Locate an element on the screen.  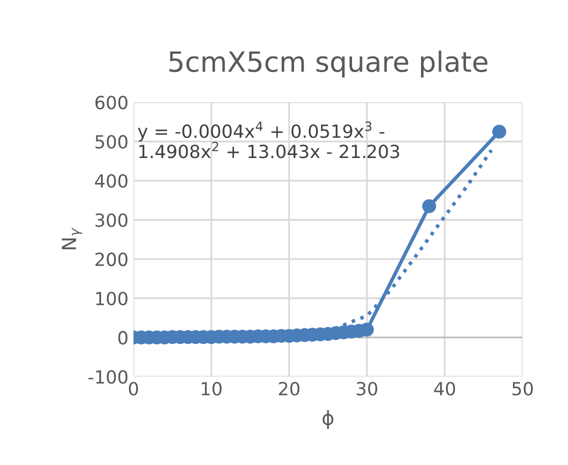
x-tick-label: 20 is located at coordinates (289, 389).